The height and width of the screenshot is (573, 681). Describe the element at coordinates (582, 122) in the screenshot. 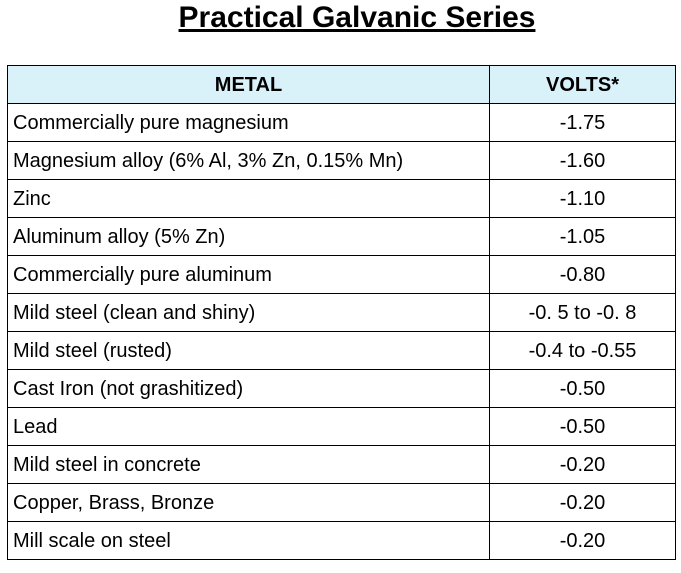

I see `volts-cell: -1.75` at that location.